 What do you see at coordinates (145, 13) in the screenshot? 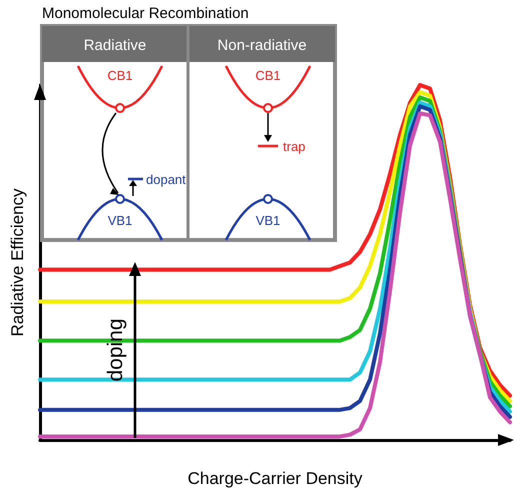
I see `text: Monomolecular Recombination` at bounding box center [145, 13].